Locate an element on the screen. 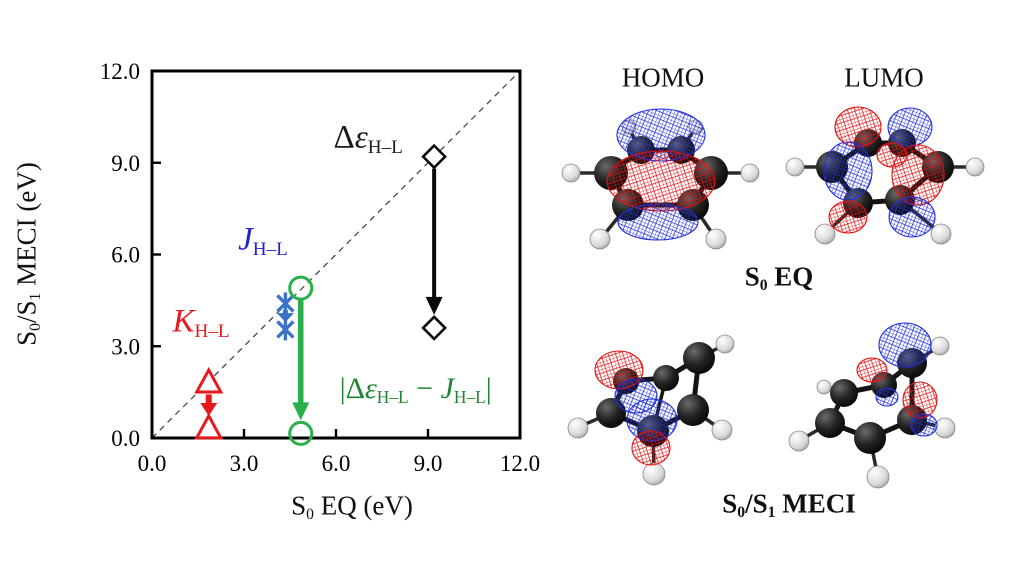 The width and height of the screenshot is (1024, 584). molecule-meci-left is located at coordinates (651, 410).